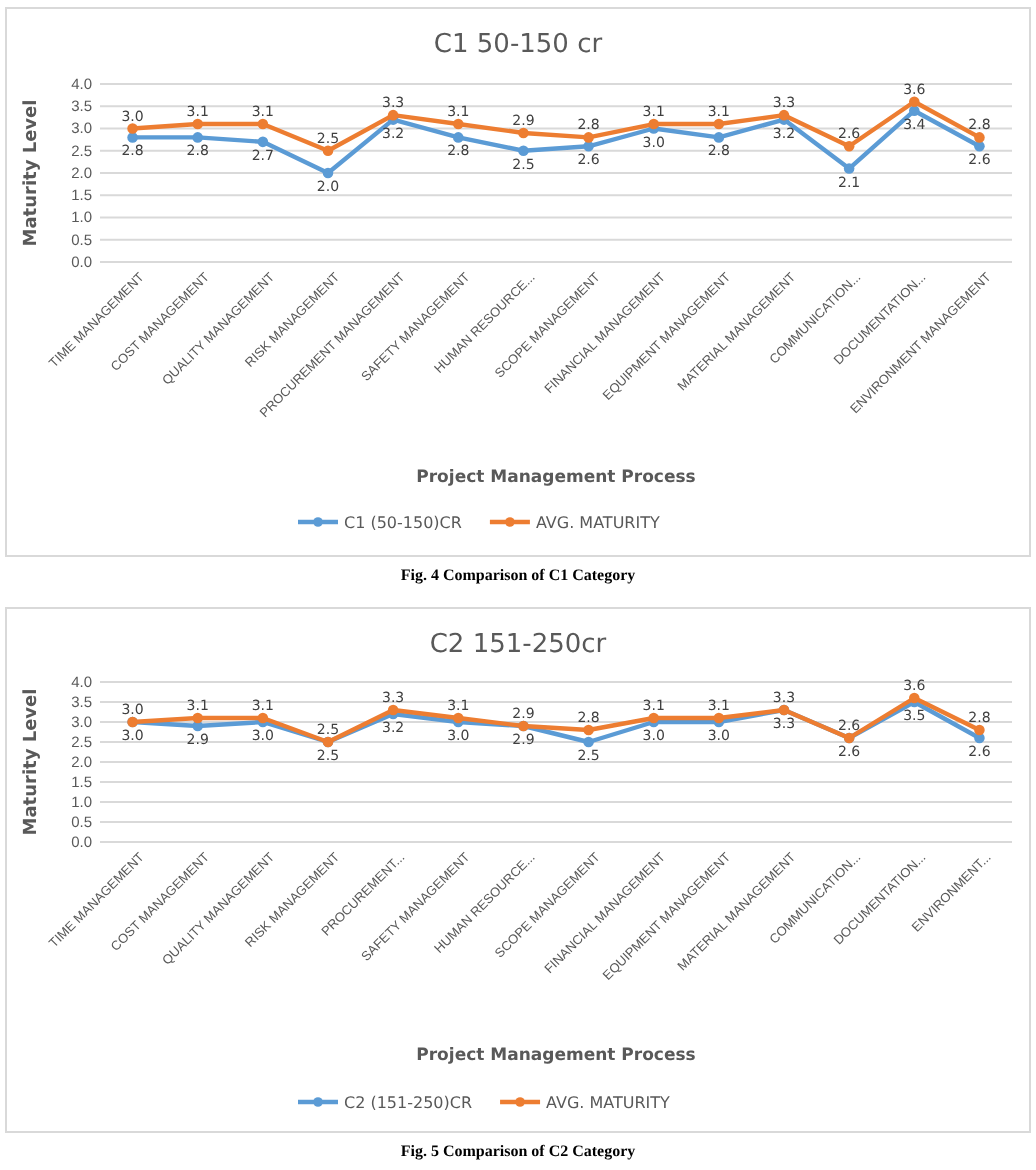 The height and width of the screenshot is (1170, 1036). Describe the element at coordinates (408, 1103) in the screenshot. I see `legend-label: C2 (151-250)CR` at that location.